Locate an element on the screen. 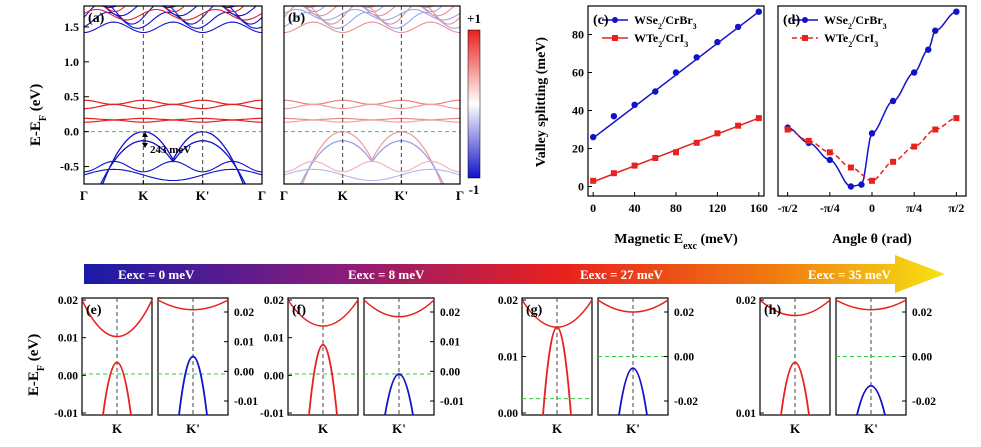 The image size is (981, 447). y-tick-label: 80 is located at coordinates (578, 35).